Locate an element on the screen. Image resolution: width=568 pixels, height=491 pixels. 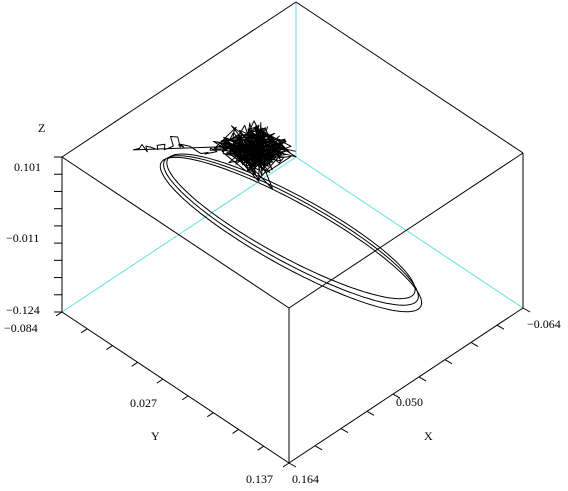
x-tick-label-start: 0.164 is located at coordinates (305, 479).